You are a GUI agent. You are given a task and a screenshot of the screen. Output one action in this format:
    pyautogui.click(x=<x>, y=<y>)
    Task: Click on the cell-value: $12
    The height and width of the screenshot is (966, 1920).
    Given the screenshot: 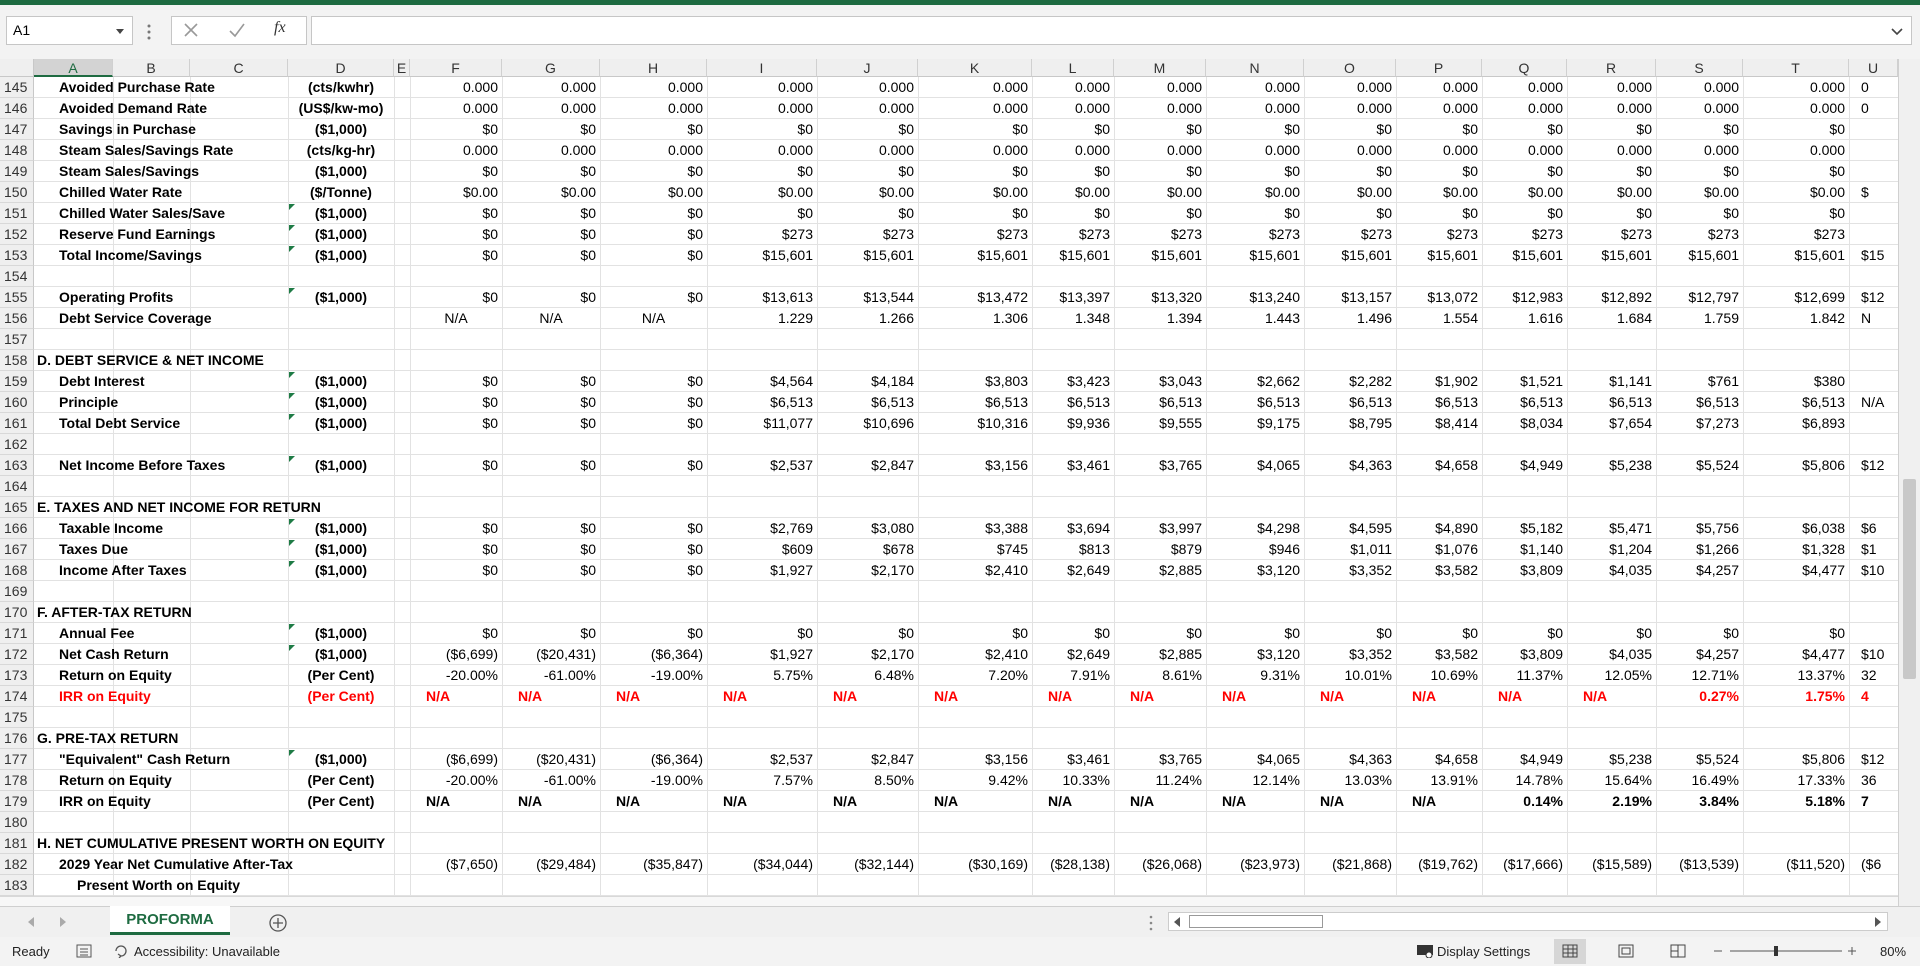 What is the action you would take?
    pyautogui.click(x=1873, y=759)
    